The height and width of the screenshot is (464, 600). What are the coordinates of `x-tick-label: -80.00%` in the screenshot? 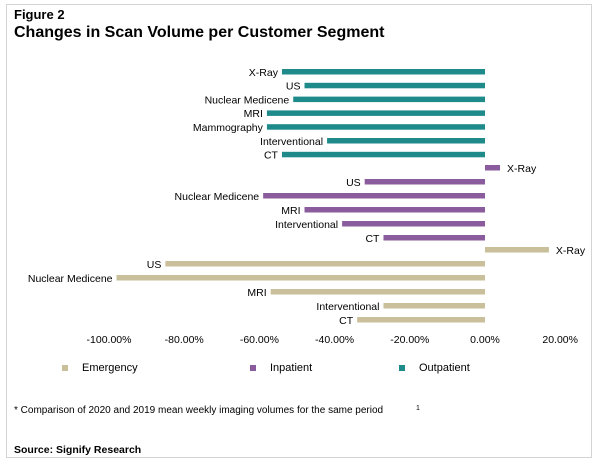 It's located at (184, 340).